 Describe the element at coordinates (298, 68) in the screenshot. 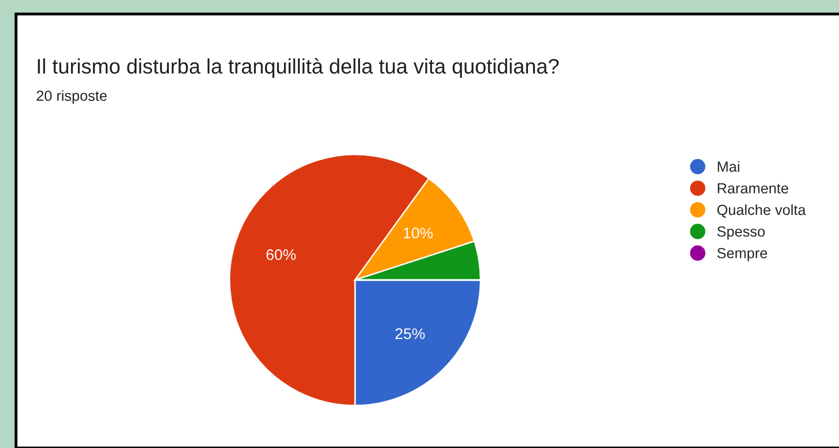

I see `chart-title: Il turismo disturba la tranquillità della tua vita quotidiana?` at that location.